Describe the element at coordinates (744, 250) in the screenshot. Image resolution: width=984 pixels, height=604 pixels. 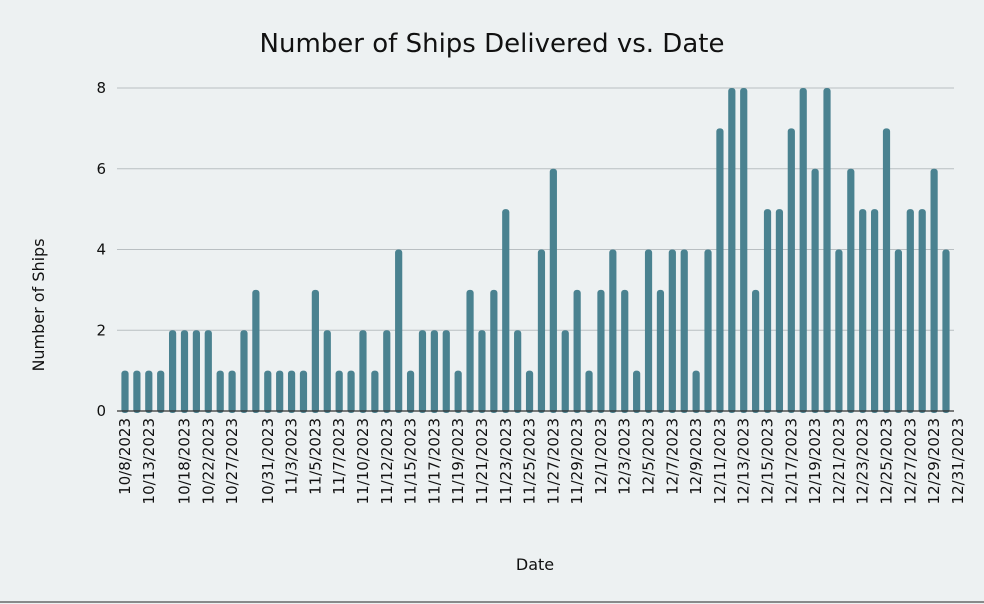
I see `bar: 12/13/2023: 8` at that location.